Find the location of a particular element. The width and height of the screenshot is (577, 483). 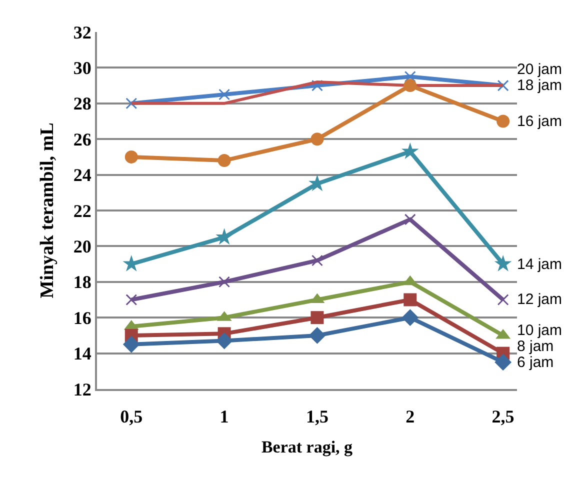

x-tick-label: 2,5 is located at coordinates (503, 416).